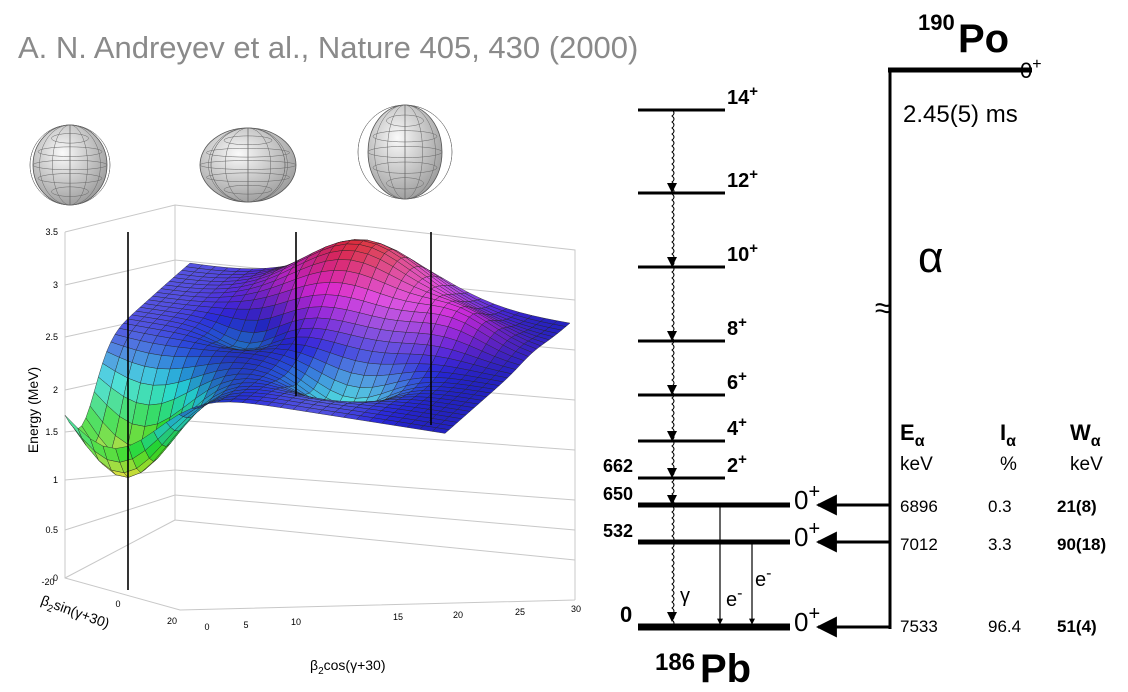 This screenshot has width=1128, height=692. I want to click on half-life: 2.45(5) ms, so click(960, 114).